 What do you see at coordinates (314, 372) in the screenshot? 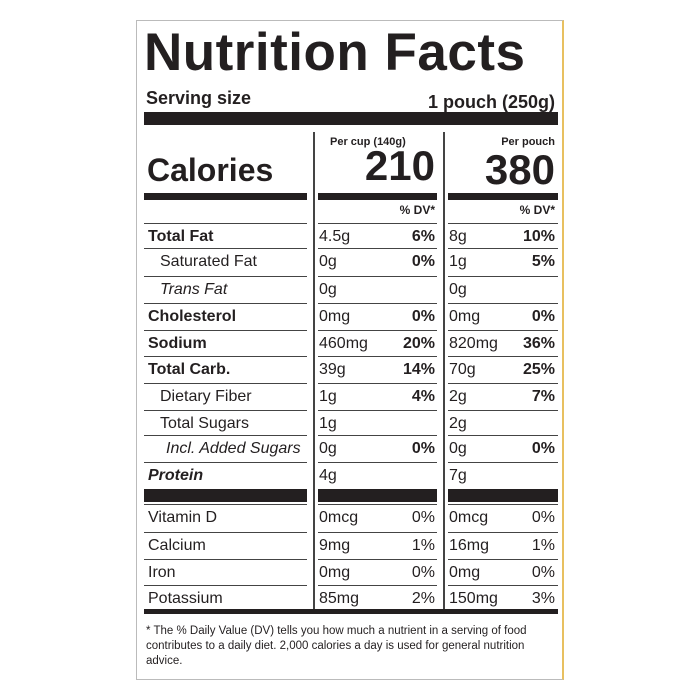
I see `column-divider` at bounding box center [314, 372].